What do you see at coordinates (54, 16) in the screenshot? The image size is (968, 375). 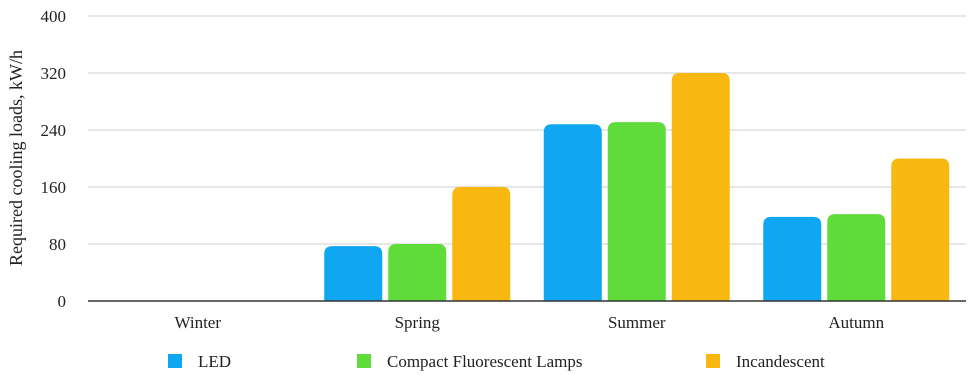 I see `y-tick-label: 400` at bounding box center [54, 16].